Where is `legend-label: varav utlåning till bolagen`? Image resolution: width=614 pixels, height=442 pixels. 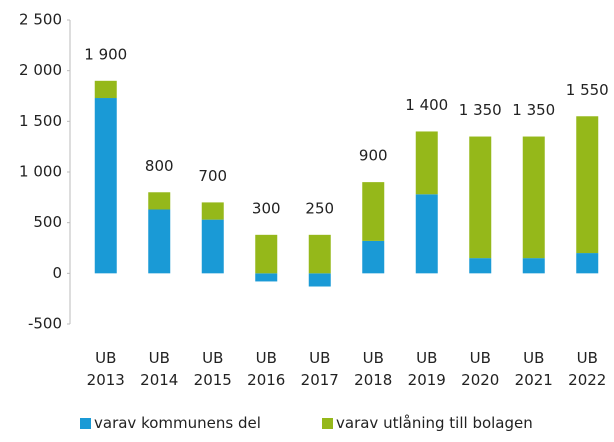 legend-label: varav utlåning till bolagen is located at coordinates (434, 423).